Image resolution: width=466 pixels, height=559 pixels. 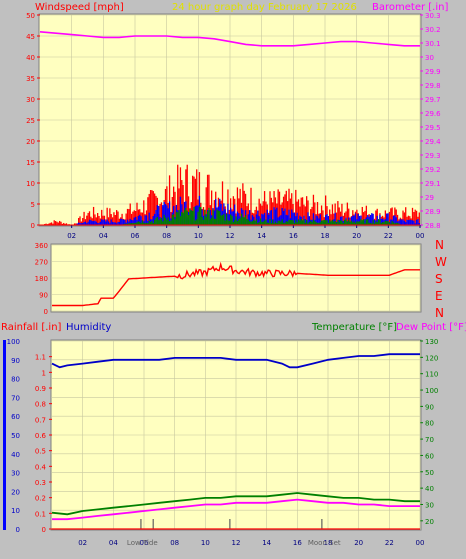 What do you see at coordinates (293, 236) in the screenshot?
I see `wind-x-tick-label: 16` at bounding box center [293, 236].